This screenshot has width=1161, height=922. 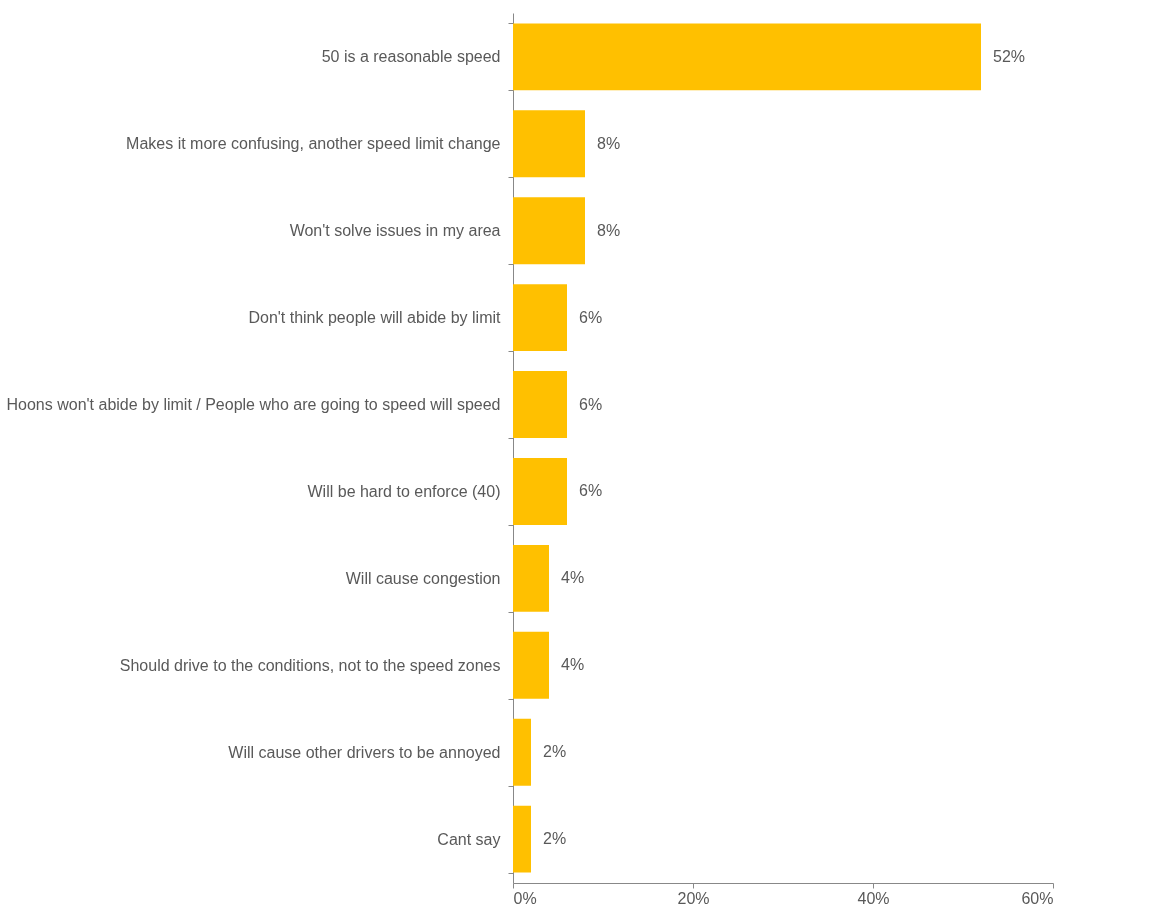 What do you see at coordinates (404, 491) in the screenshot?
I see `y-tick-label: Will be hard to enforce (40)` at bounding box center [404, 491].